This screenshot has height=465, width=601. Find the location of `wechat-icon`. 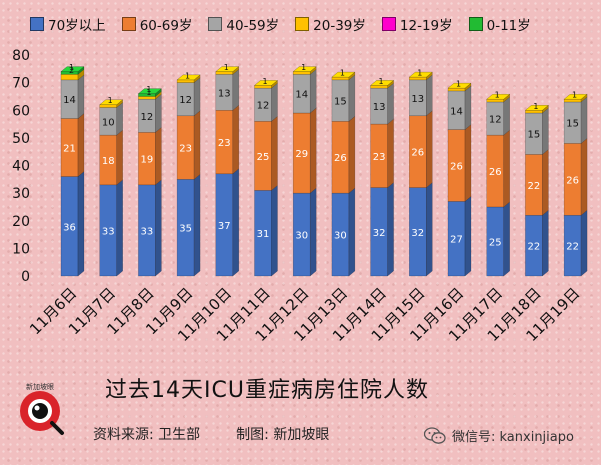

wechat-icon is located at coordinates (435, 435).